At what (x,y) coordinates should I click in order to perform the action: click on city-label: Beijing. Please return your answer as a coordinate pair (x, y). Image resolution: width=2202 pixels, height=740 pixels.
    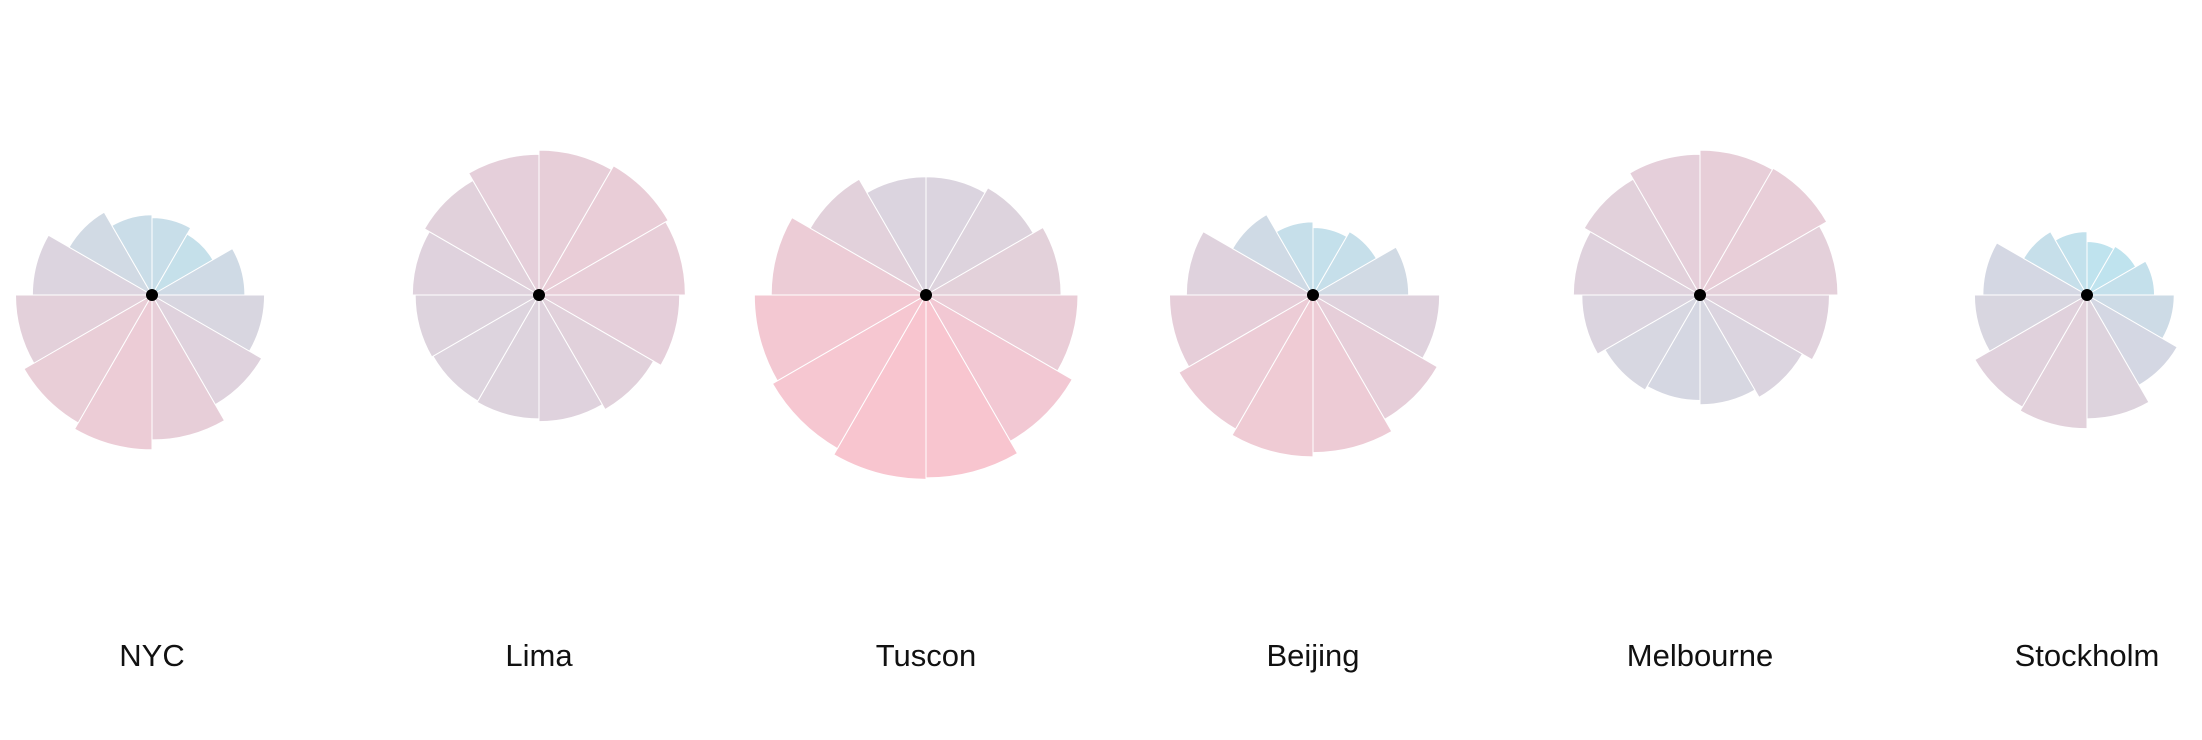
    Looking at the image, I should click on (1312, 655).